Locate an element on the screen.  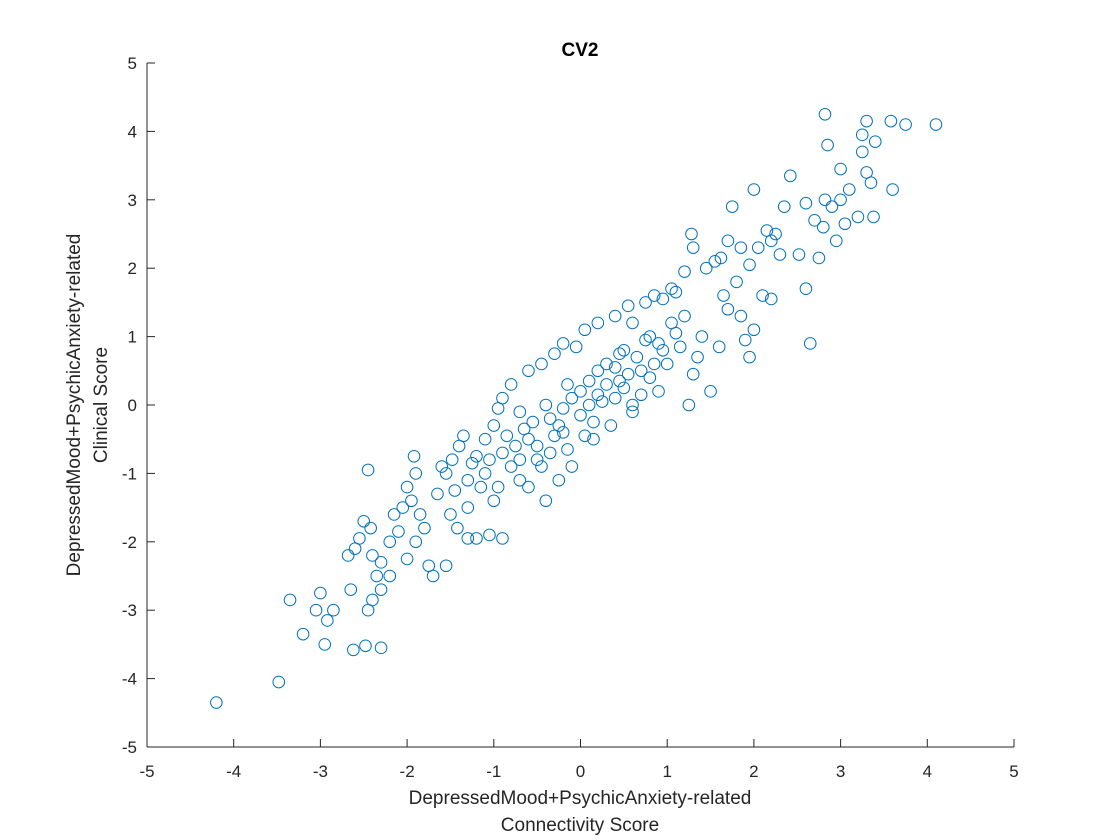
x-tick-label: 2 is located at coordinates (753, 771).